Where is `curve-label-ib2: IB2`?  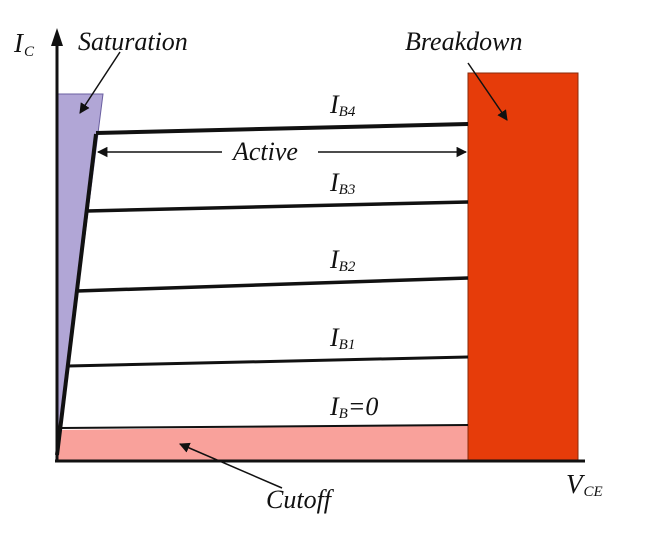
curve-label-ib2: IB2 is located at coordinates (342, 260).